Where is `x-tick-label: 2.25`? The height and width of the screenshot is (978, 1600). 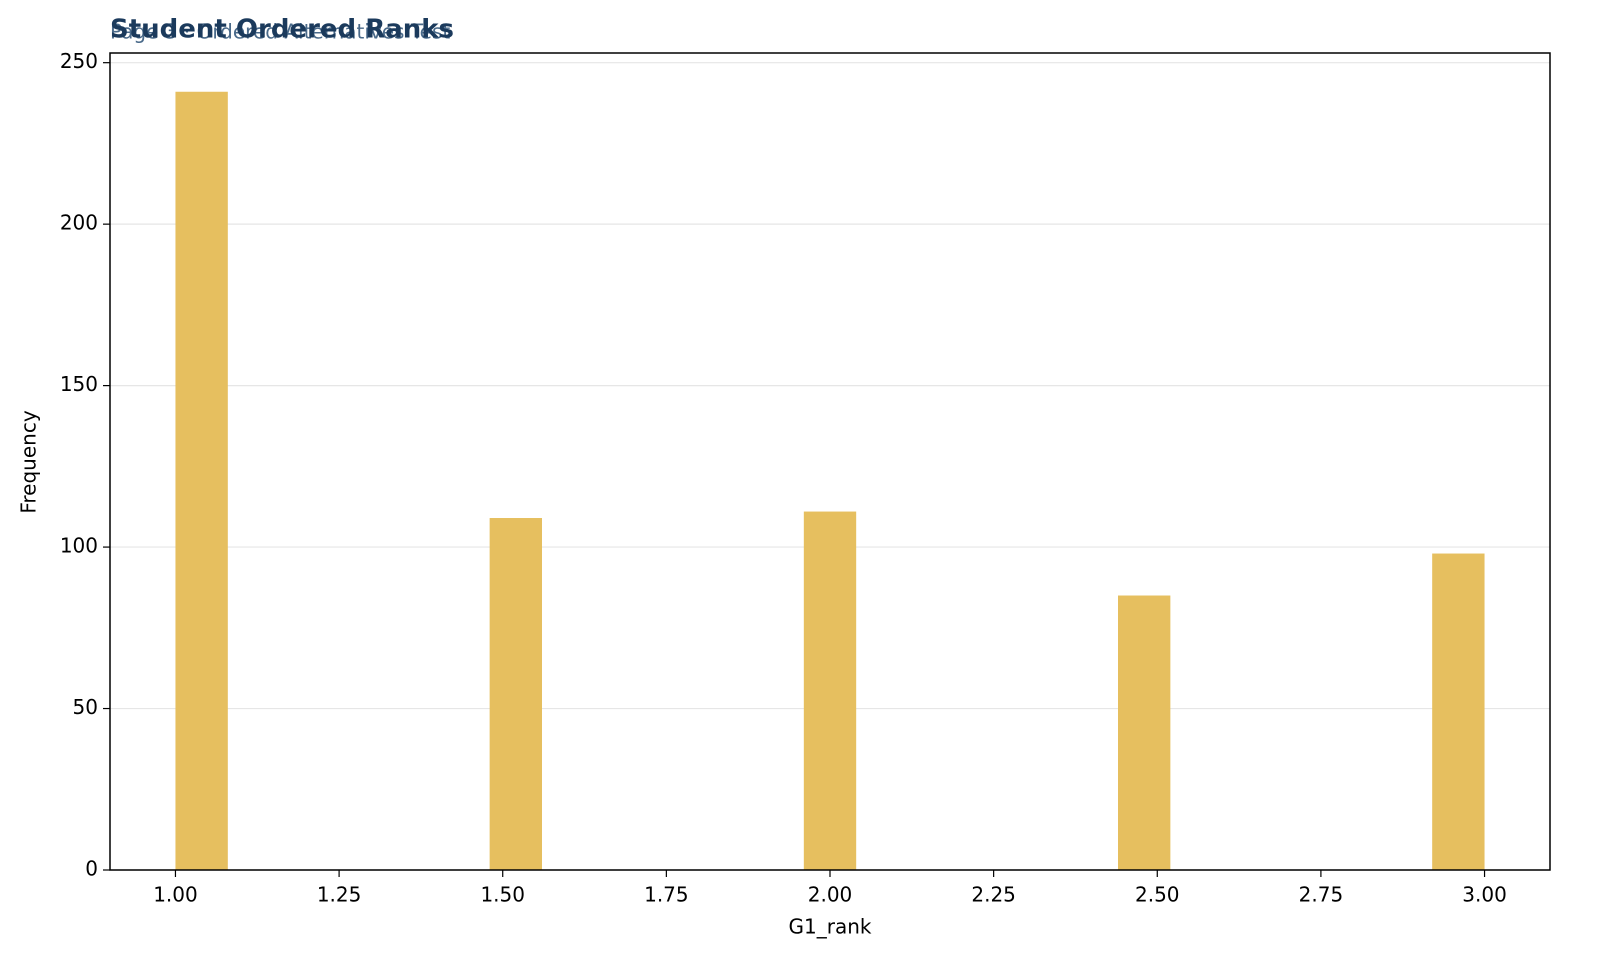 x-tick-label: 2.25 is located at coordinates (993, 895).